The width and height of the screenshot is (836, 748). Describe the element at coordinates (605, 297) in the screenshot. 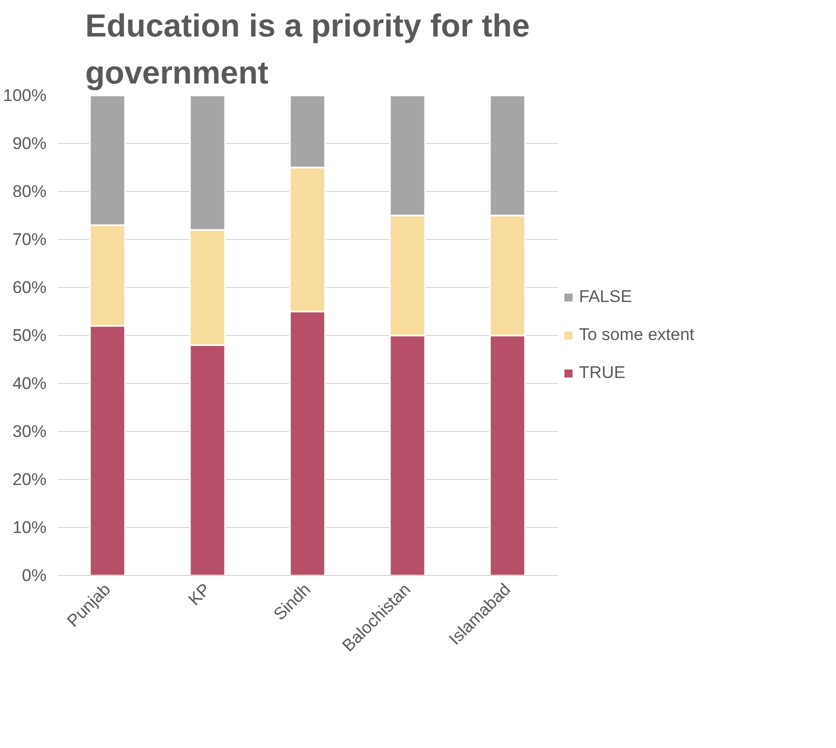

I see `legend-label: FALSE` at that location.